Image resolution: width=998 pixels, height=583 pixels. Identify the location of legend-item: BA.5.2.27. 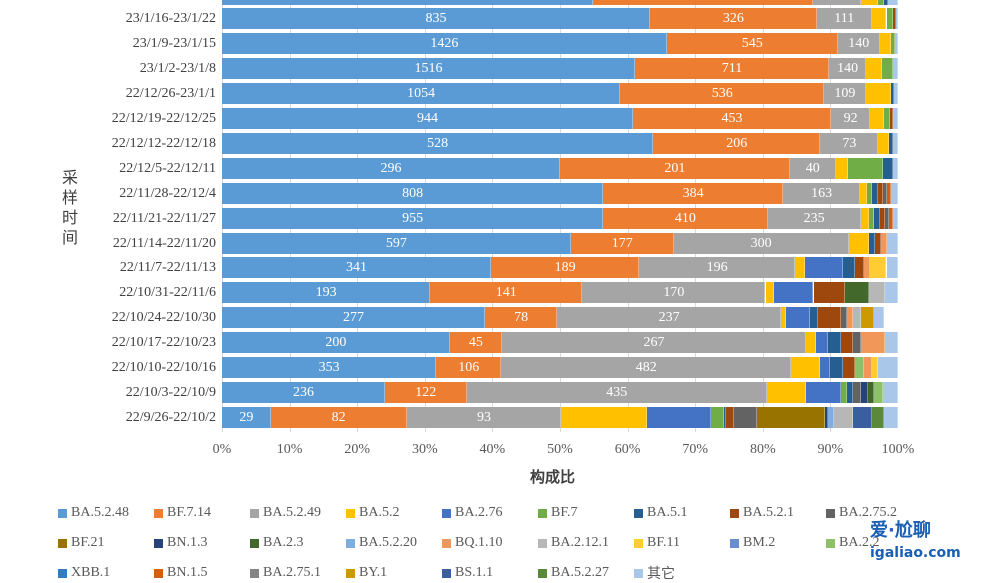
(586, 573).